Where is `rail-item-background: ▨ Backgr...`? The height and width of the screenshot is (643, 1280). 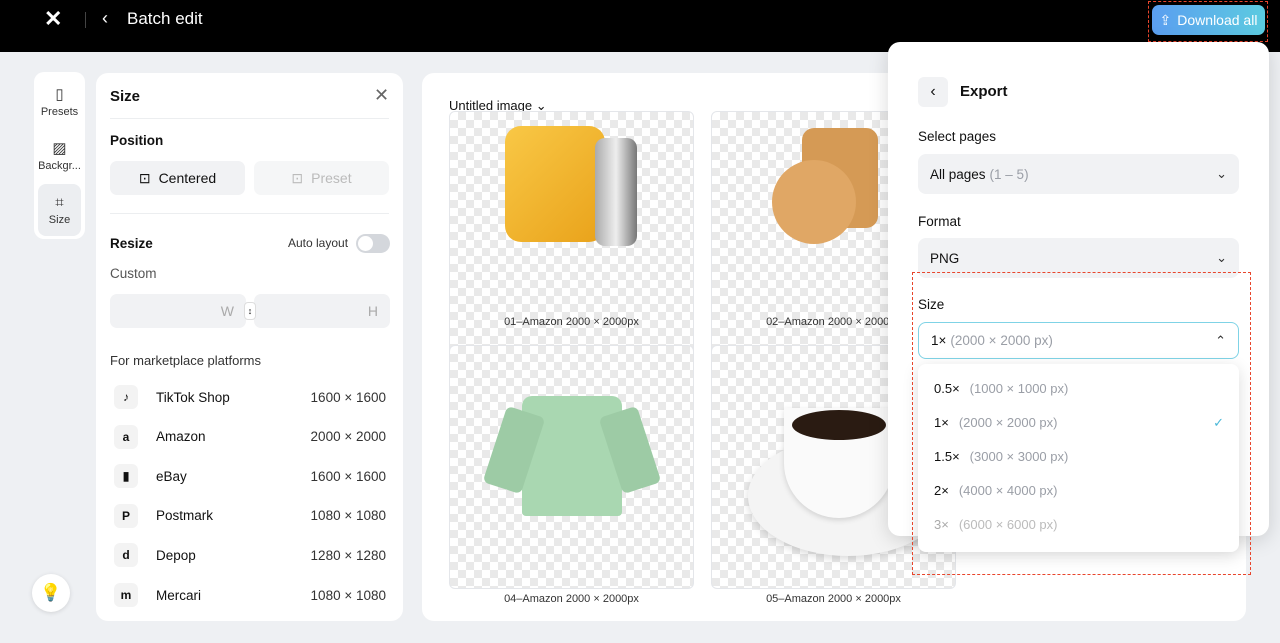 rail-item-background: ▨ Backgr... is located at coordinates (59, 156).